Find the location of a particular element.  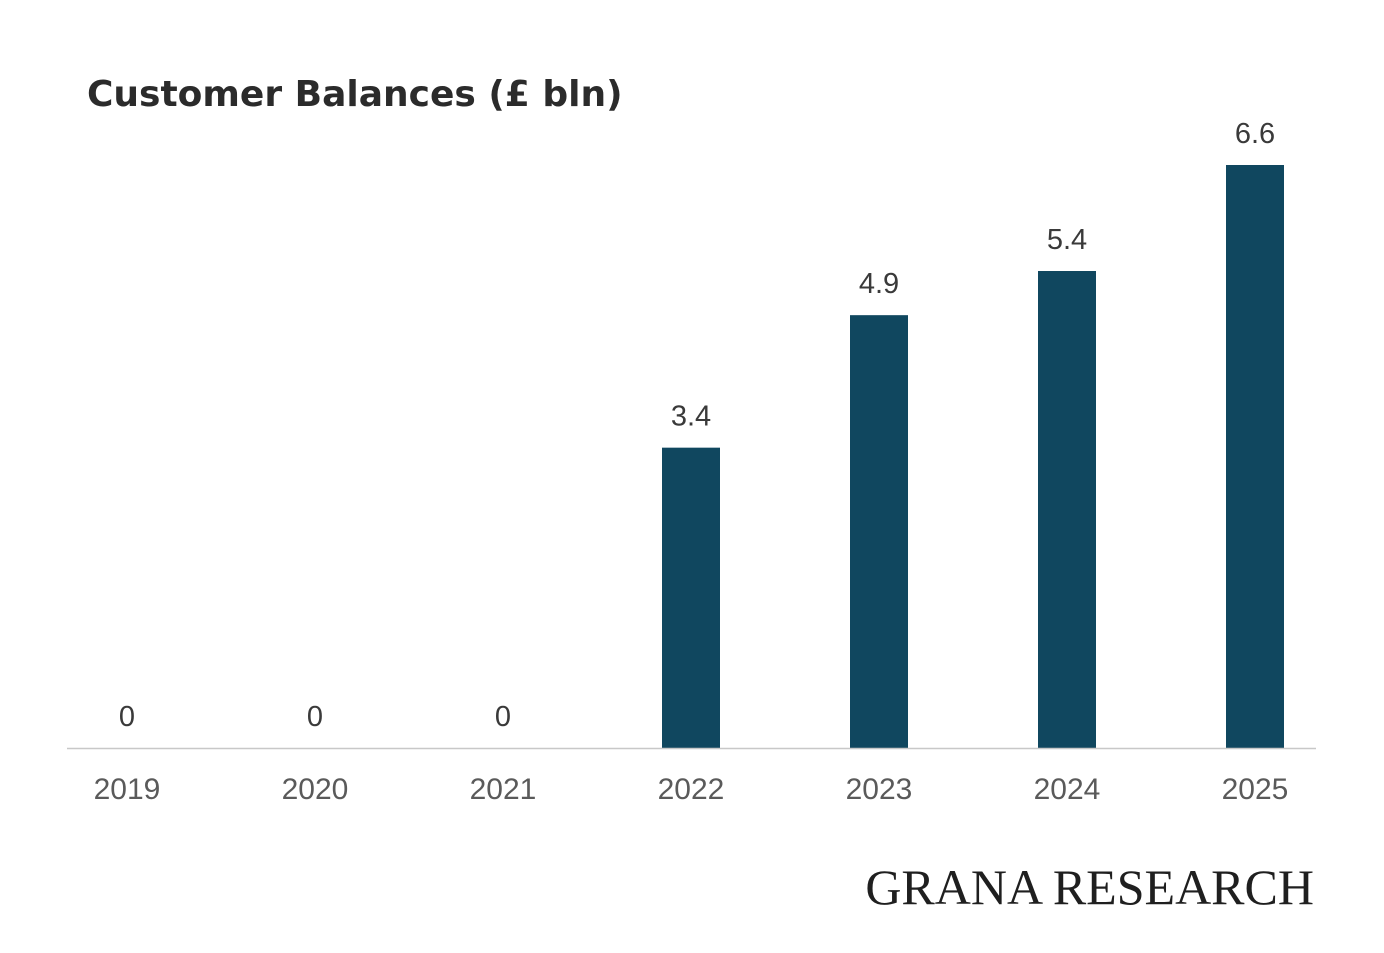

value-label-2024: 5.4 is located at coordinates (1067, 240).